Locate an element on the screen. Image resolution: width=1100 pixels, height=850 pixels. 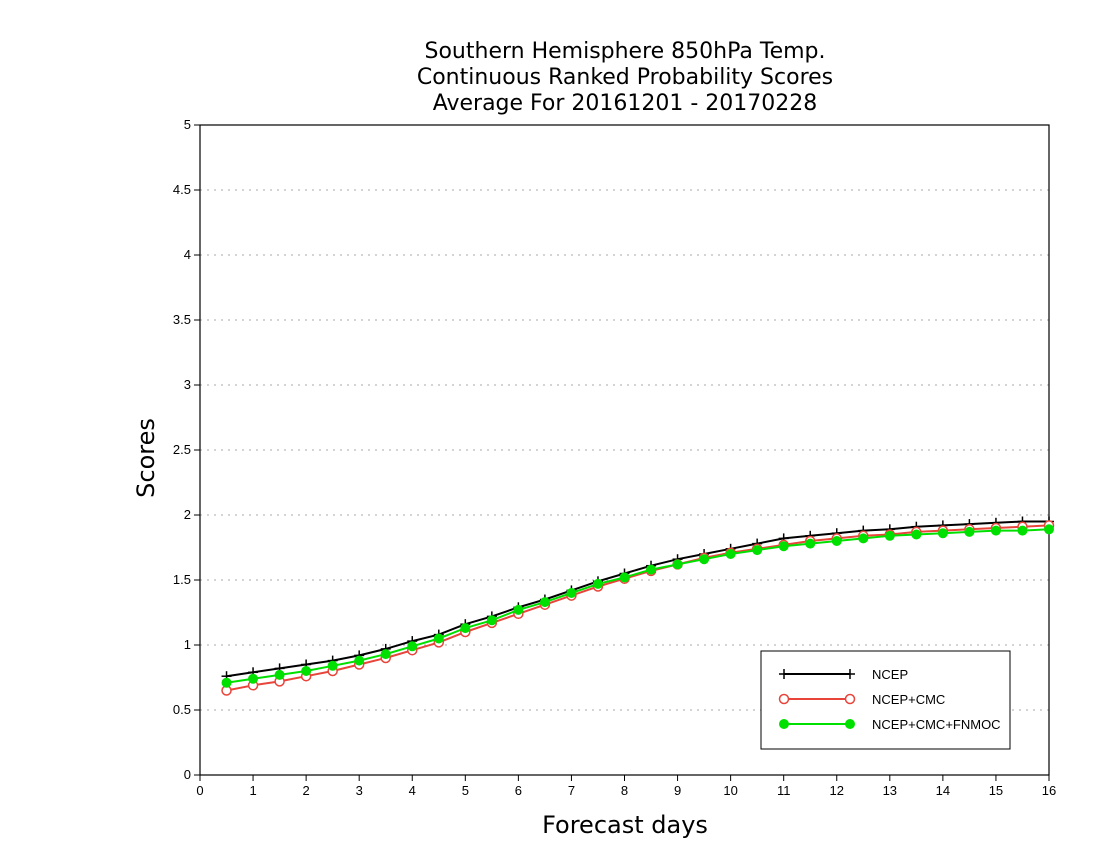
y-tick-label: 2.5 is located at coordinates (182, 449).